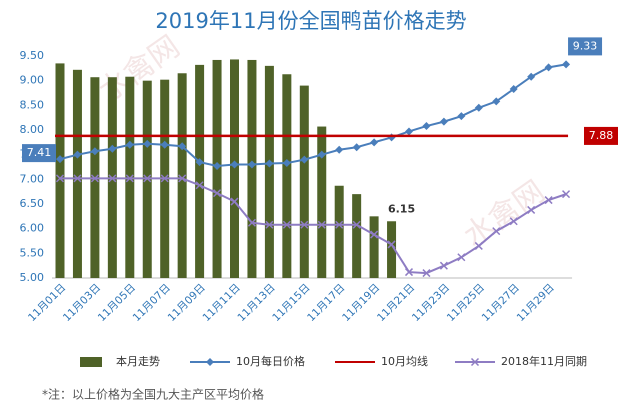  What do you see at coordinates (32, 129) in the screenshot?
I see `y-tick-label: 8.00` at bounding box center [32, 129].